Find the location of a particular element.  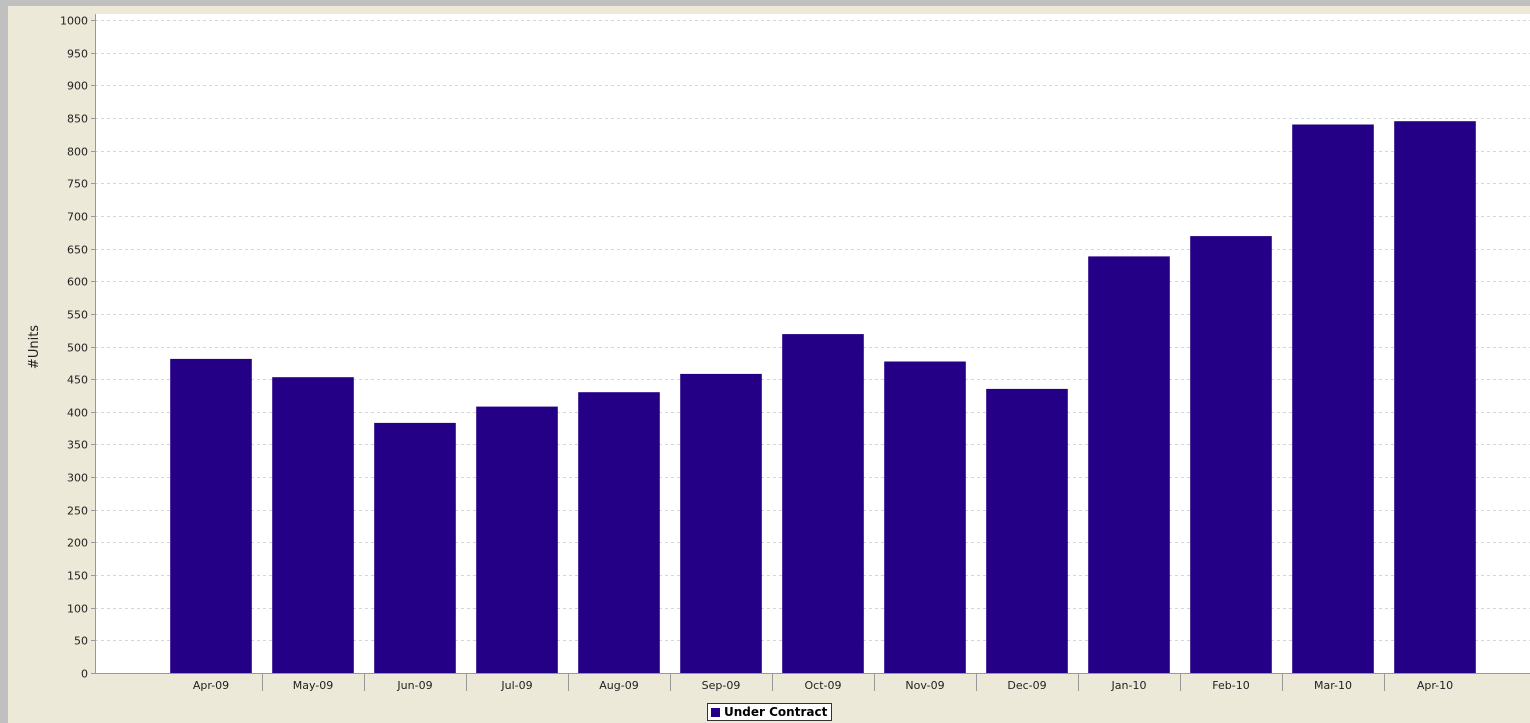

x-tick-label: Oct-09 is located at coordinates (823, 685).